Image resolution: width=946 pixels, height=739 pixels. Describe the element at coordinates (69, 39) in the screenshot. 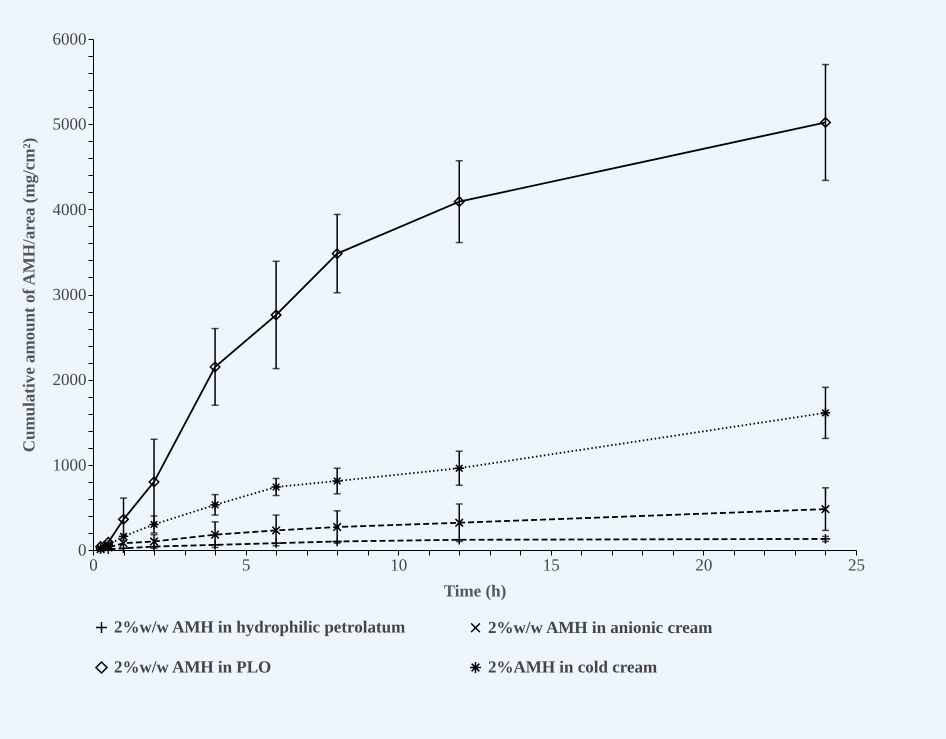

I see `y-tick-label: 6000` at that location.